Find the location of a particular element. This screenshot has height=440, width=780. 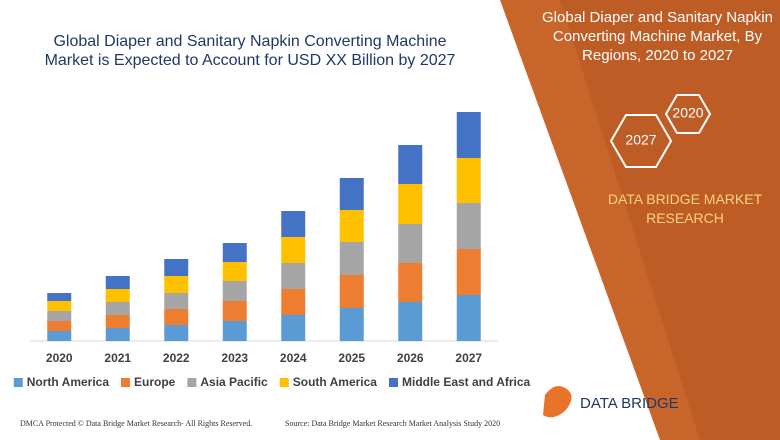

hexagon-label: 2020 is located at coordinates (687, 113).